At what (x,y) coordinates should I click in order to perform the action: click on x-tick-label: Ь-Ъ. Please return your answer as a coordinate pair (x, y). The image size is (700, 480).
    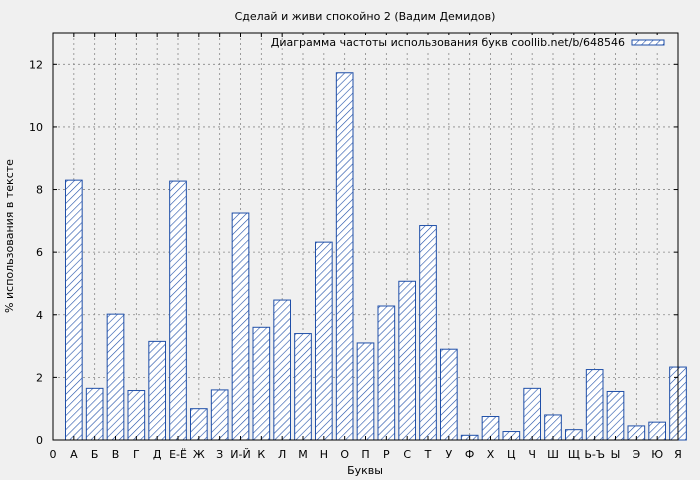
    Looking at the image, I should click on (594, 454).